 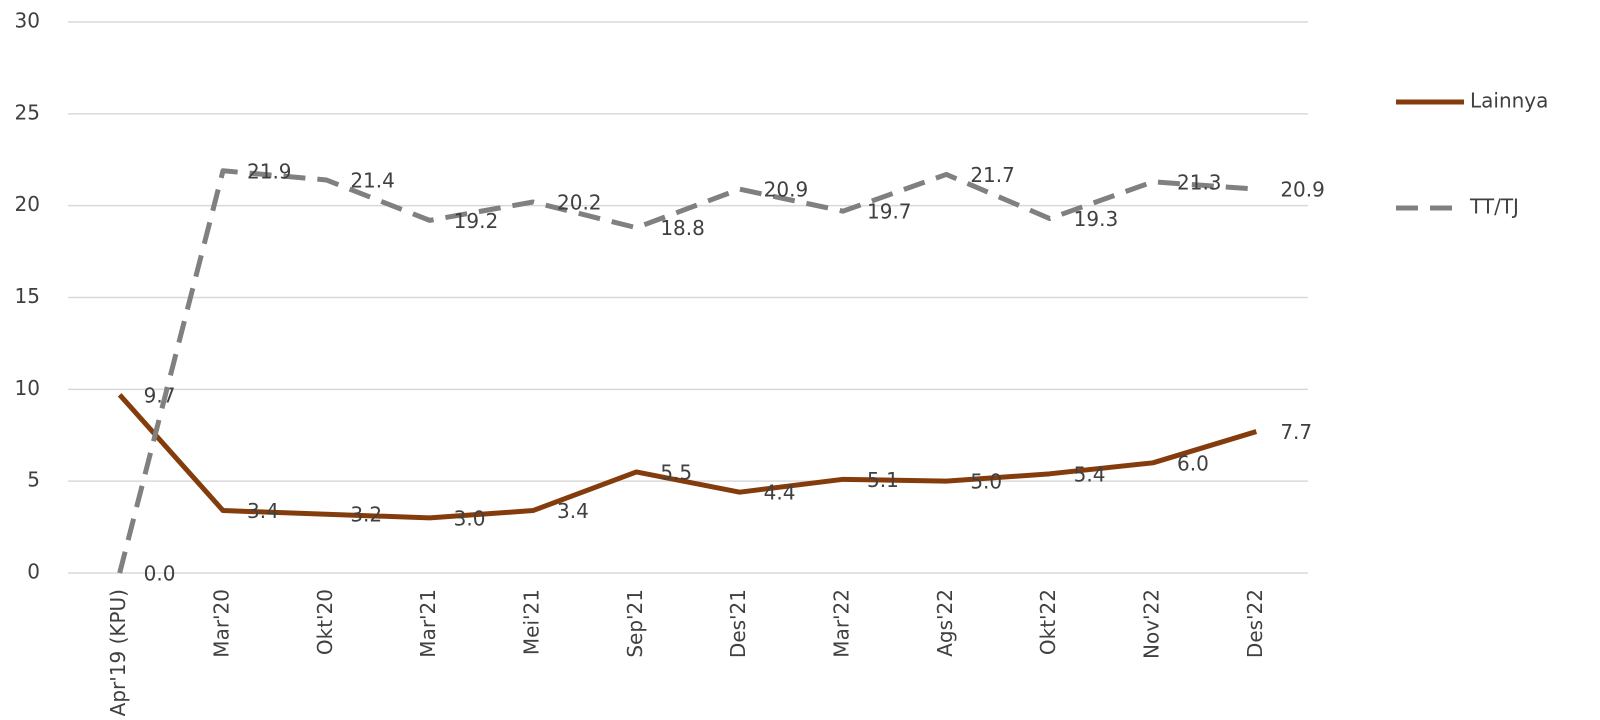 What do you see at coordinates (33, 480) in the screenshot?
I see `y-tick-label: 5` at bounding box center [33, 480].